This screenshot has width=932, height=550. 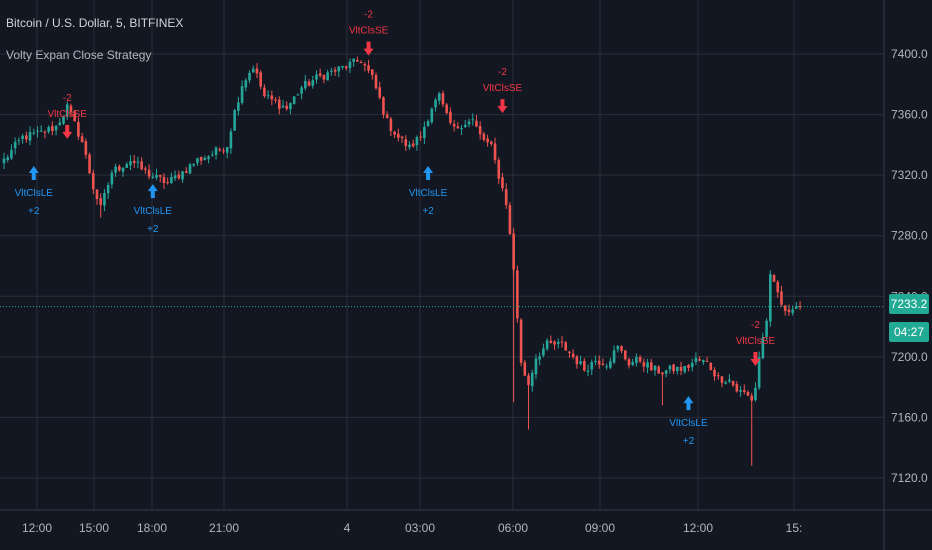 I want to click on x-tick-label: 09:00, so click(x=600, y=528).